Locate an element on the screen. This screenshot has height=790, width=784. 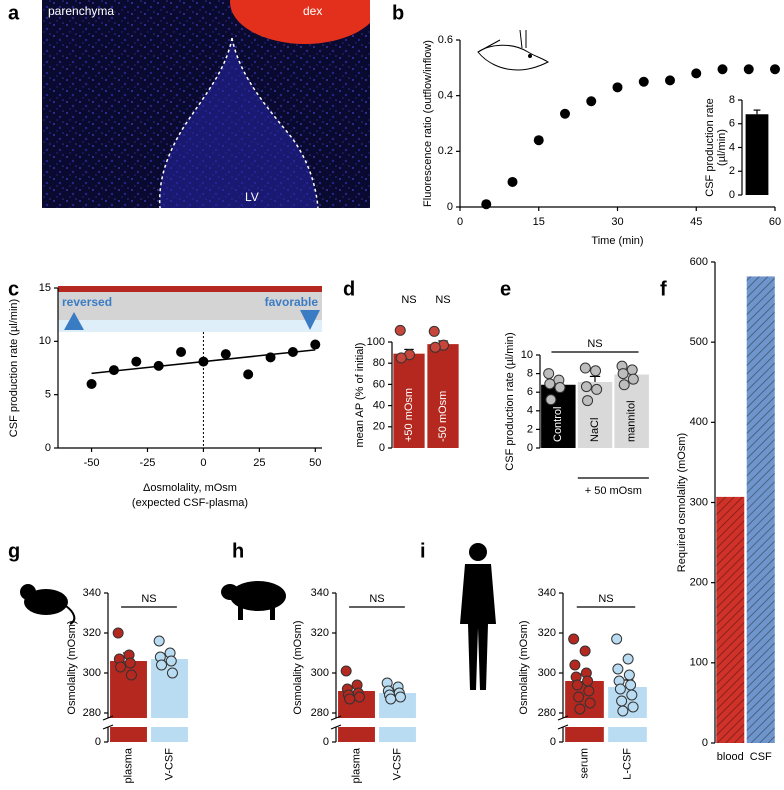
panel-letter: f is located at coordinates (663, 289).